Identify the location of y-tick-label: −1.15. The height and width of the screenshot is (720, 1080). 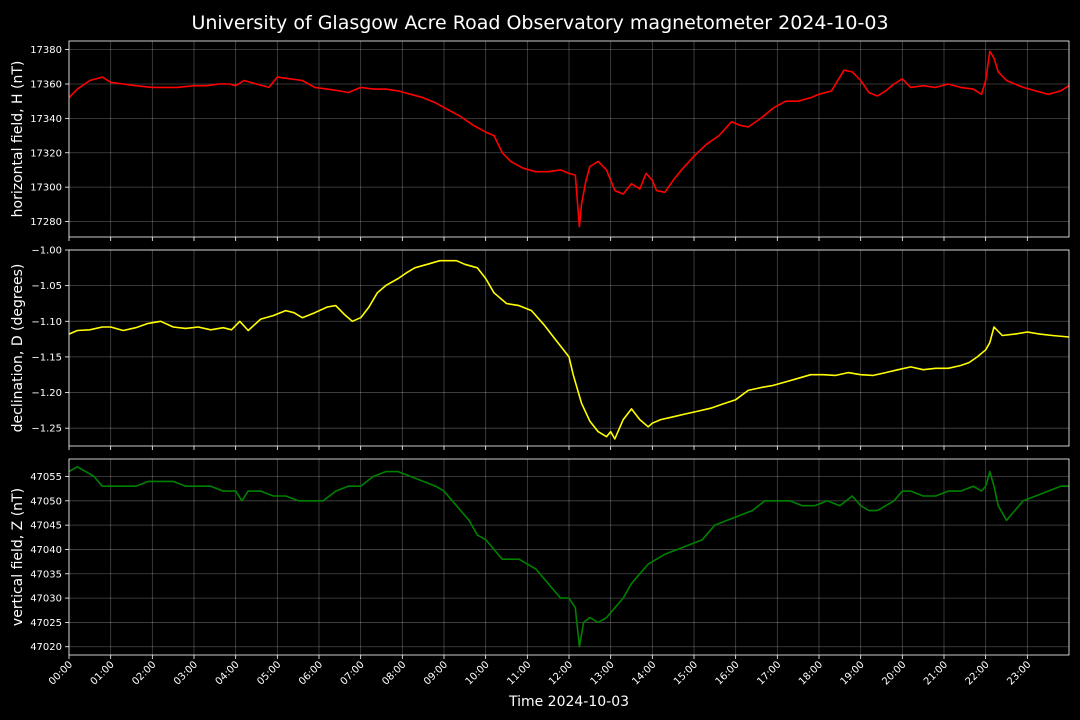
(46, 357).